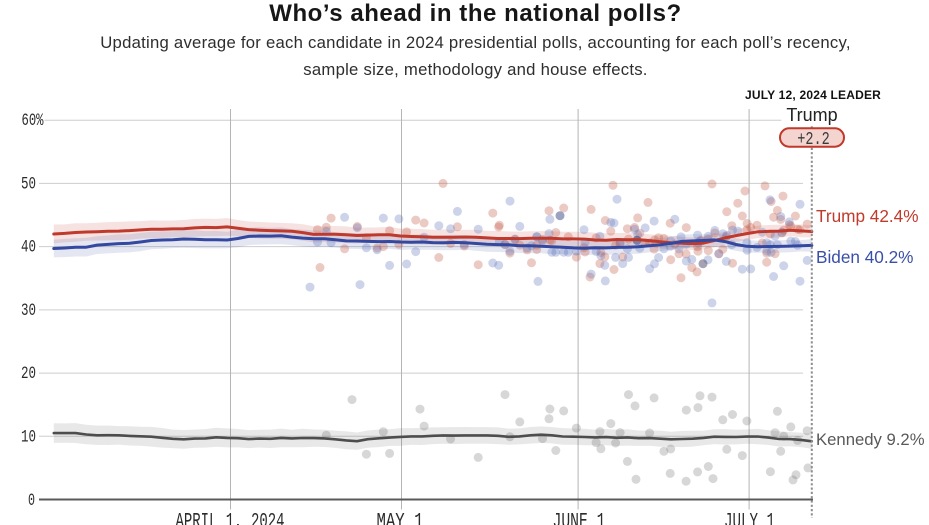  I want to click on svg-text: 20, so click(28, 374).